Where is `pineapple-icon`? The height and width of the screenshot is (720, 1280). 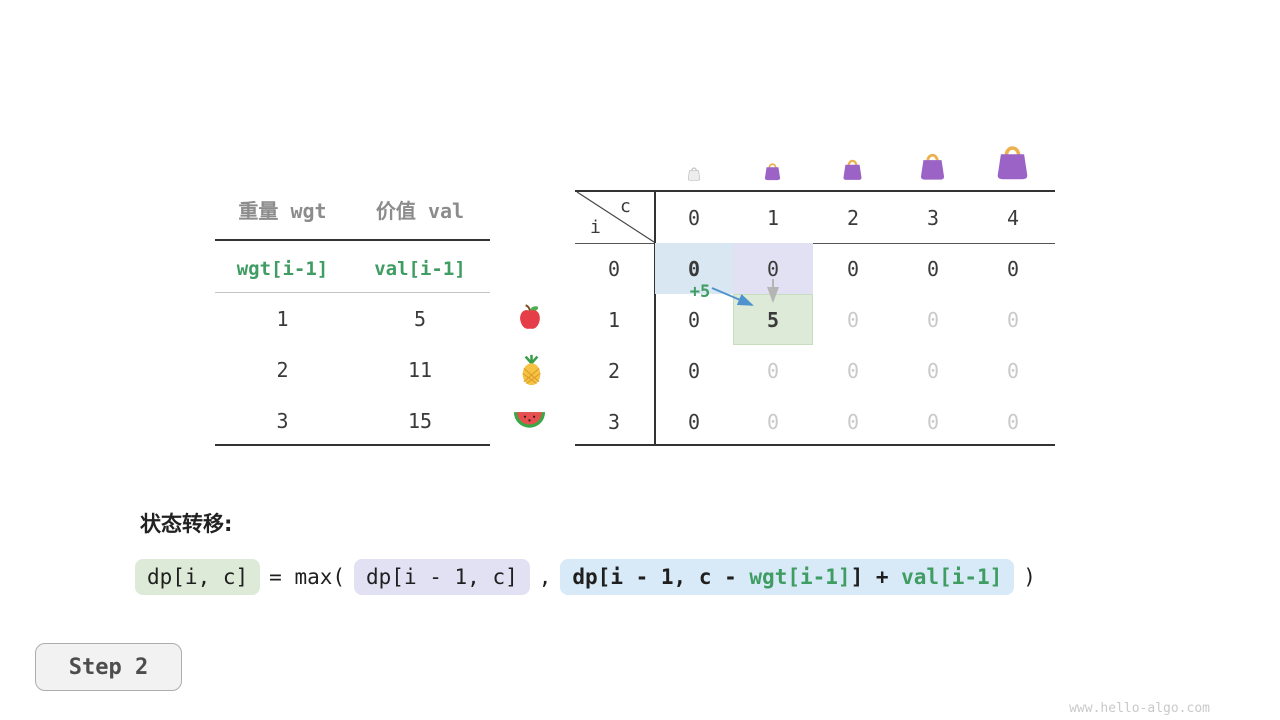
pineapple-icon is located at coordinates (531, 370).